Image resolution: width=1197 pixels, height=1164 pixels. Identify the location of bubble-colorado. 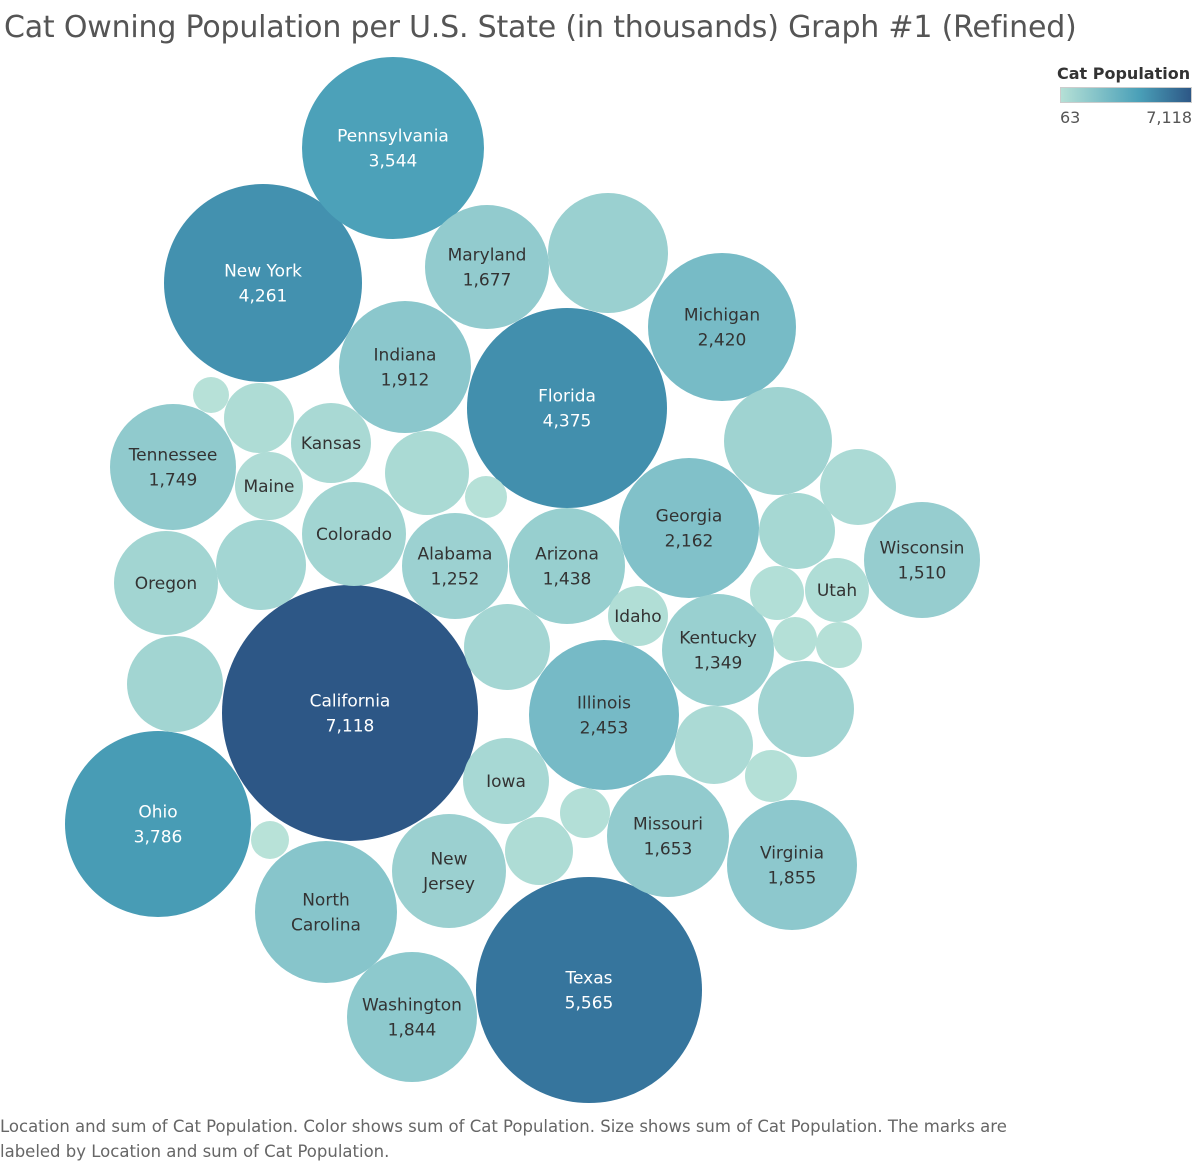
(354, 534).